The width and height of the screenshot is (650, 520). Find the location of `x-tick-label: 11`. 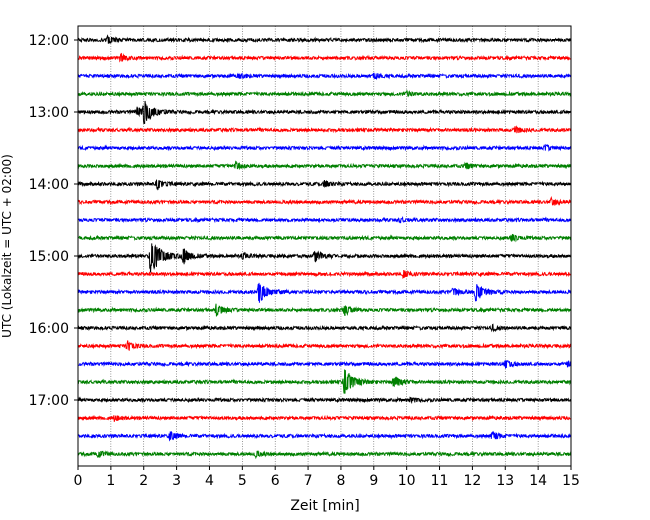

x-tick-label: 11 is located at coordinates (440, 481).